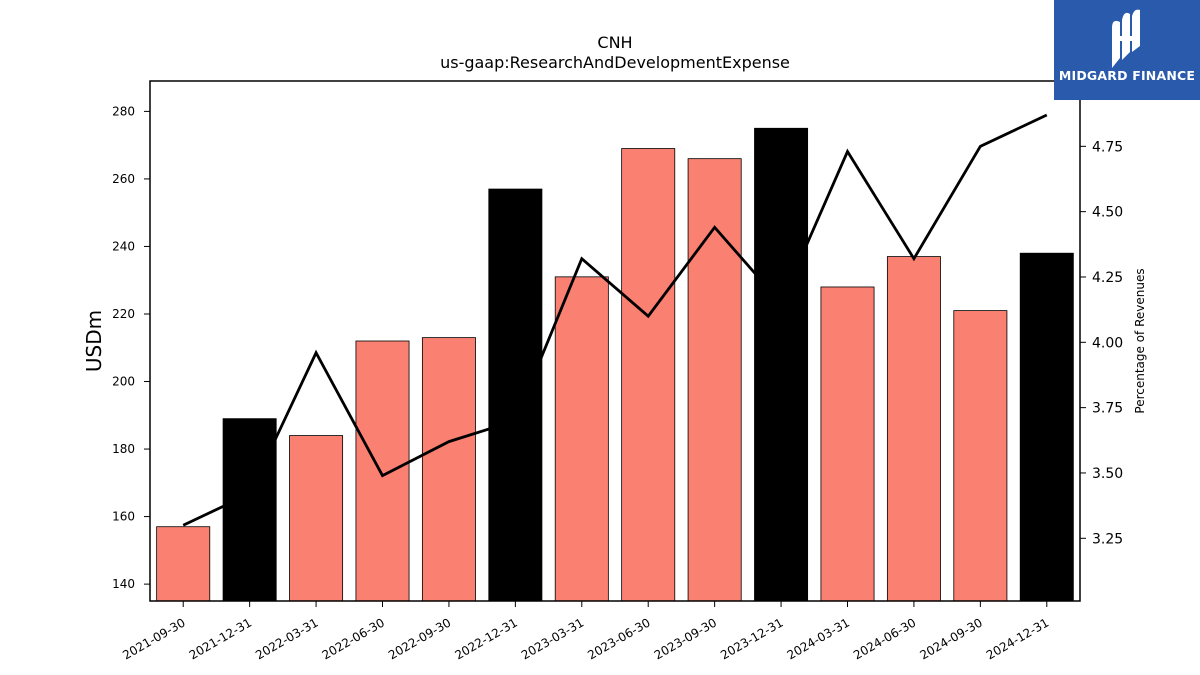 This screenshot has width=1200, height=675. What do you see at coordinates (818, 638) in the screenshot?
I see `x-tick-label: 2024-03-31` at bounding box center [818, 638].